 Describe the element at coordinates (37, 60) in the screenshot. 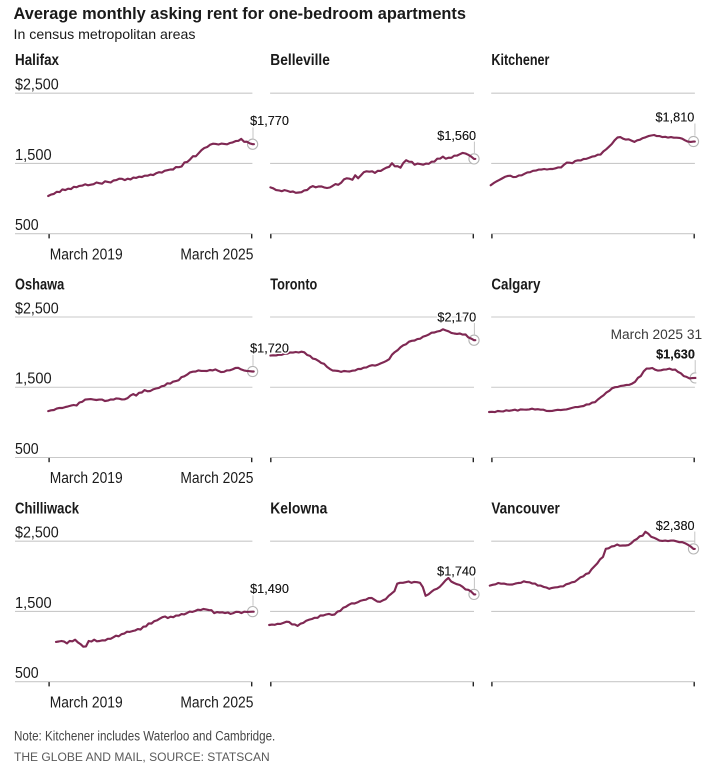

I see `svg-text: Halifax` at that location.